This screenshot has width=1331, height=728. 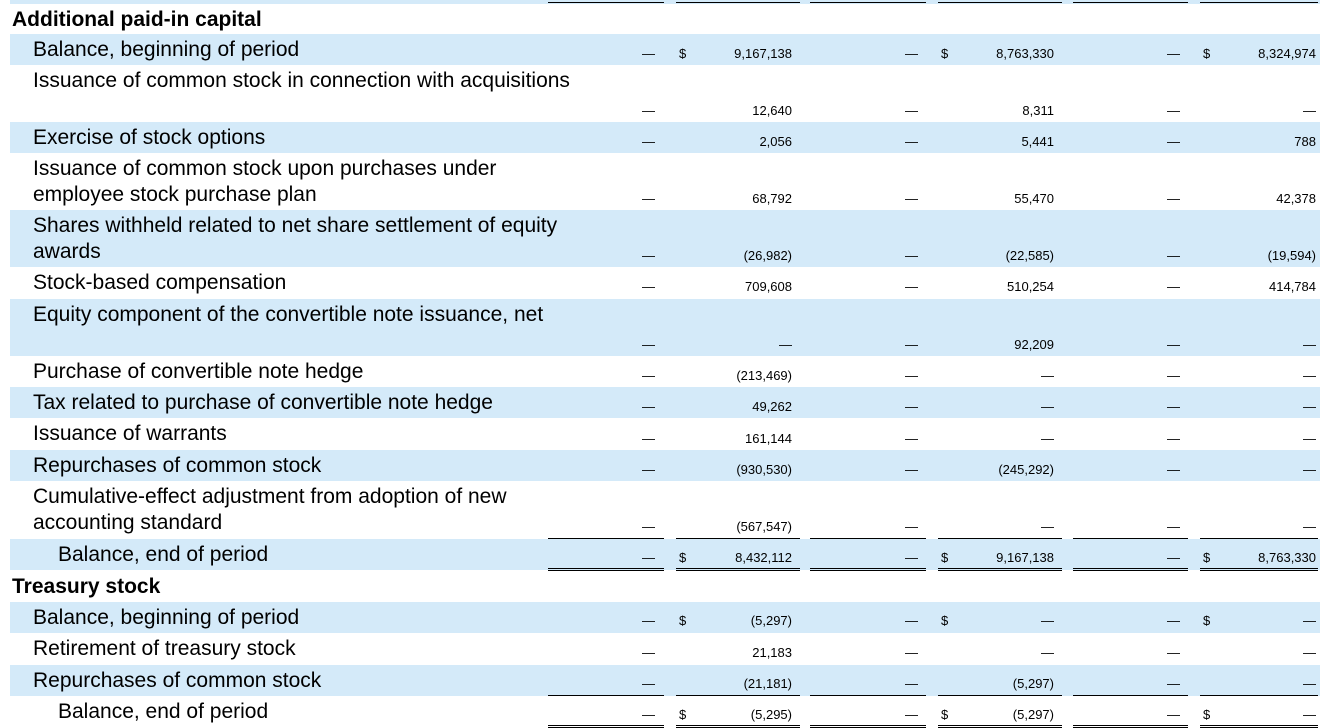 What do you see at coordinates (767, 255) in the screenshot?
I see `amount-cell: (26,982)` at bounding box center [767, 255].